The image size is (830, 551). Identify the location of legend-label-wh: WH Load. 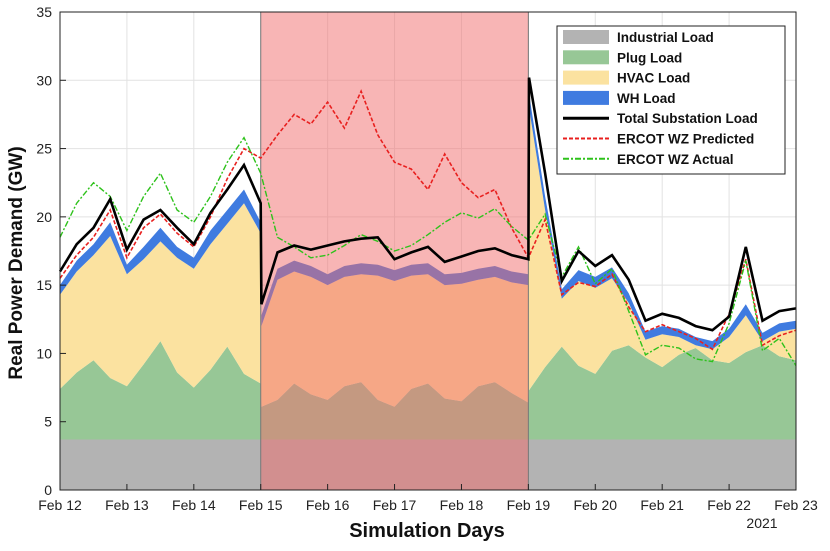
(646, 98).